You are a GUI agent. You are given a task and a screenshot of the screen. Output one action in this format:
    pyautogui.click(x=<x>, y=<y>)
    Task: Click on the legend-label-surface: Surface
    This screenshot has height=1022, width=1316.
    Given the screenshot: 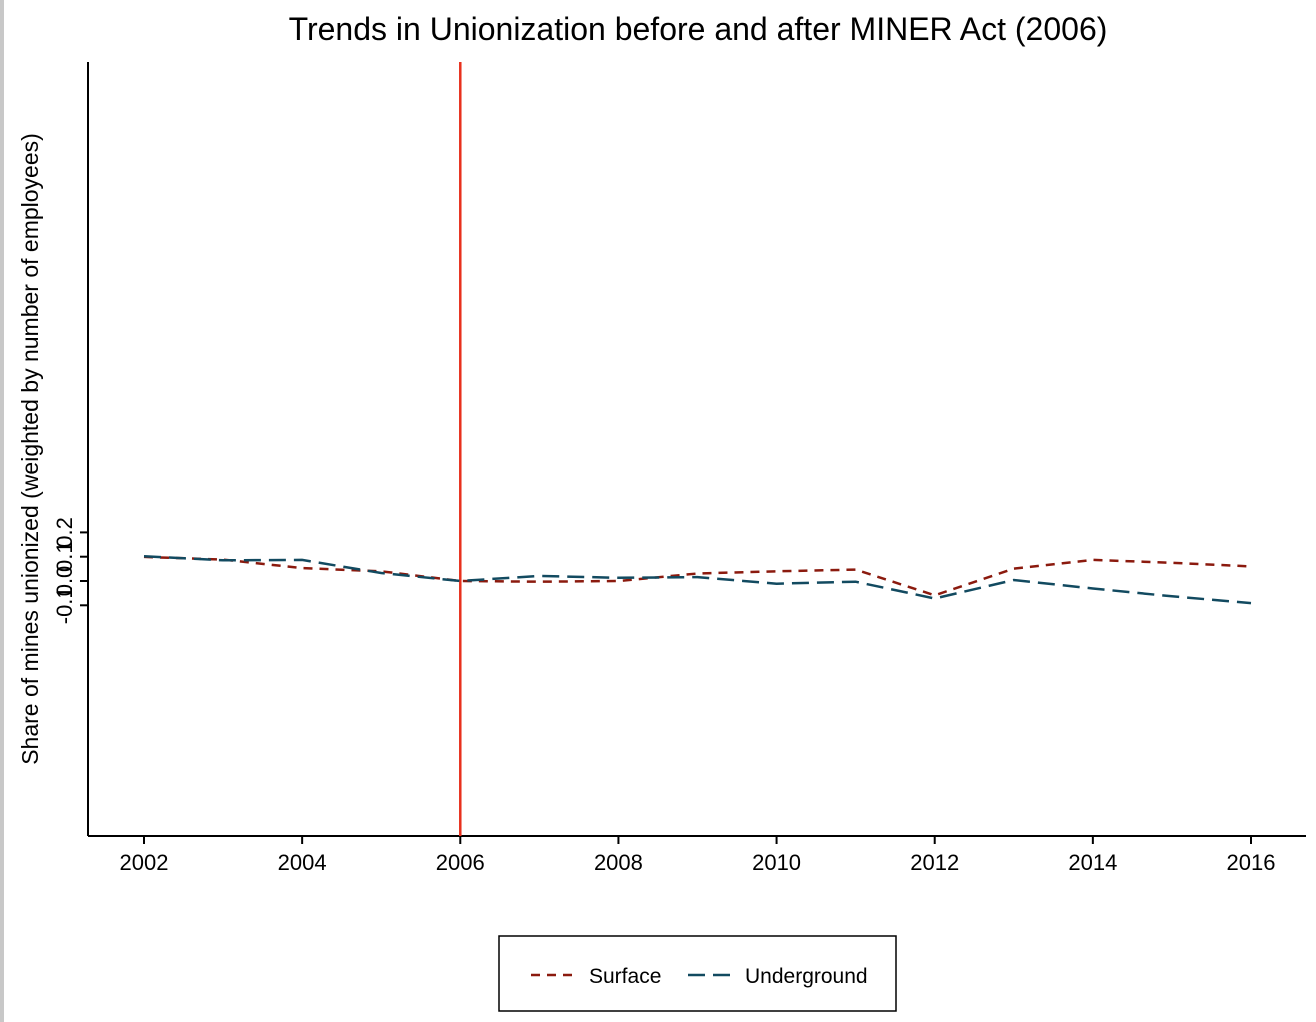 What is the action you would take?
    pyautogui.click(x=625, y=976)
    